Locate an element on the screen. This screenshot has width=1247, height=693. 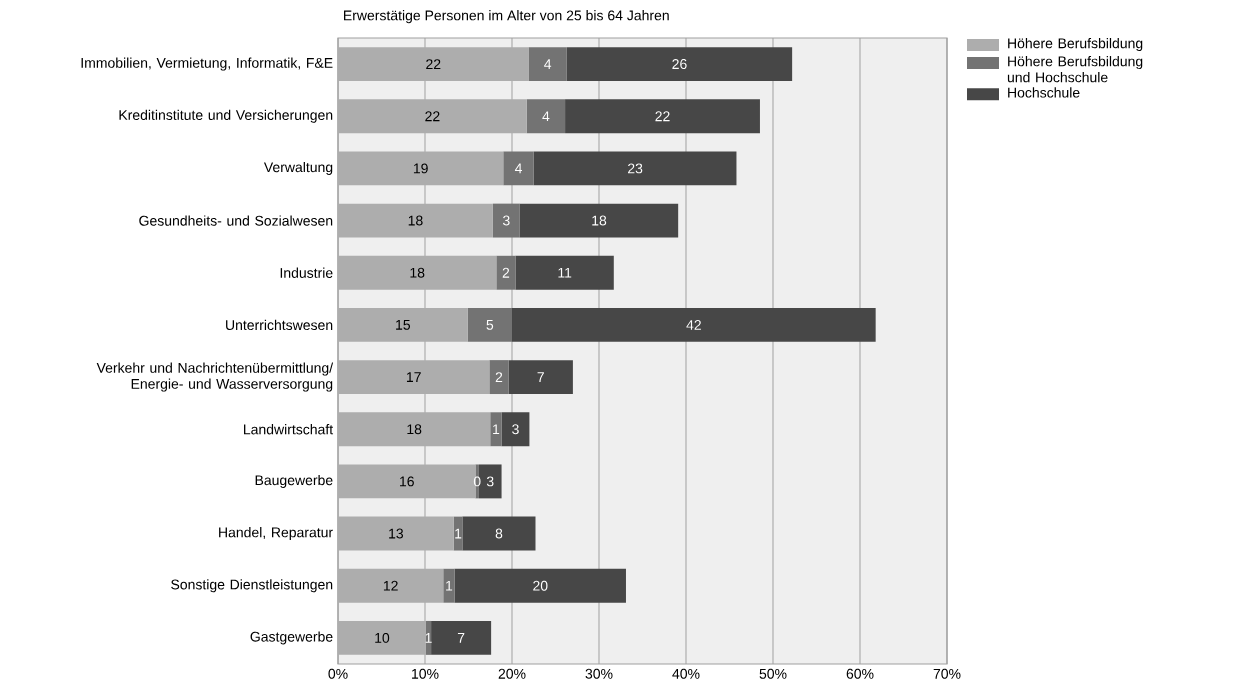
x-tick-label: 60% is located at coordinates (860, 673).